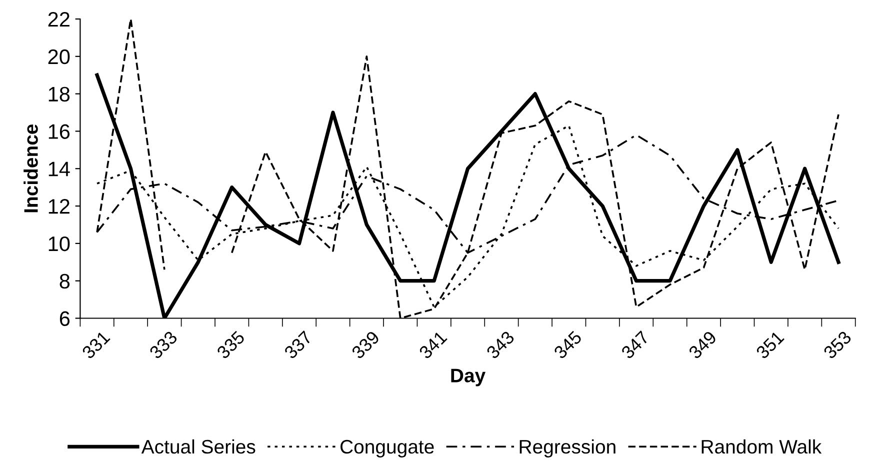 This screenshot has width=891, height=475. What do you see at coordinates (59, 56) in the screenshot?
I see `y-tick-label: 20` at bounding box center [59, 56].